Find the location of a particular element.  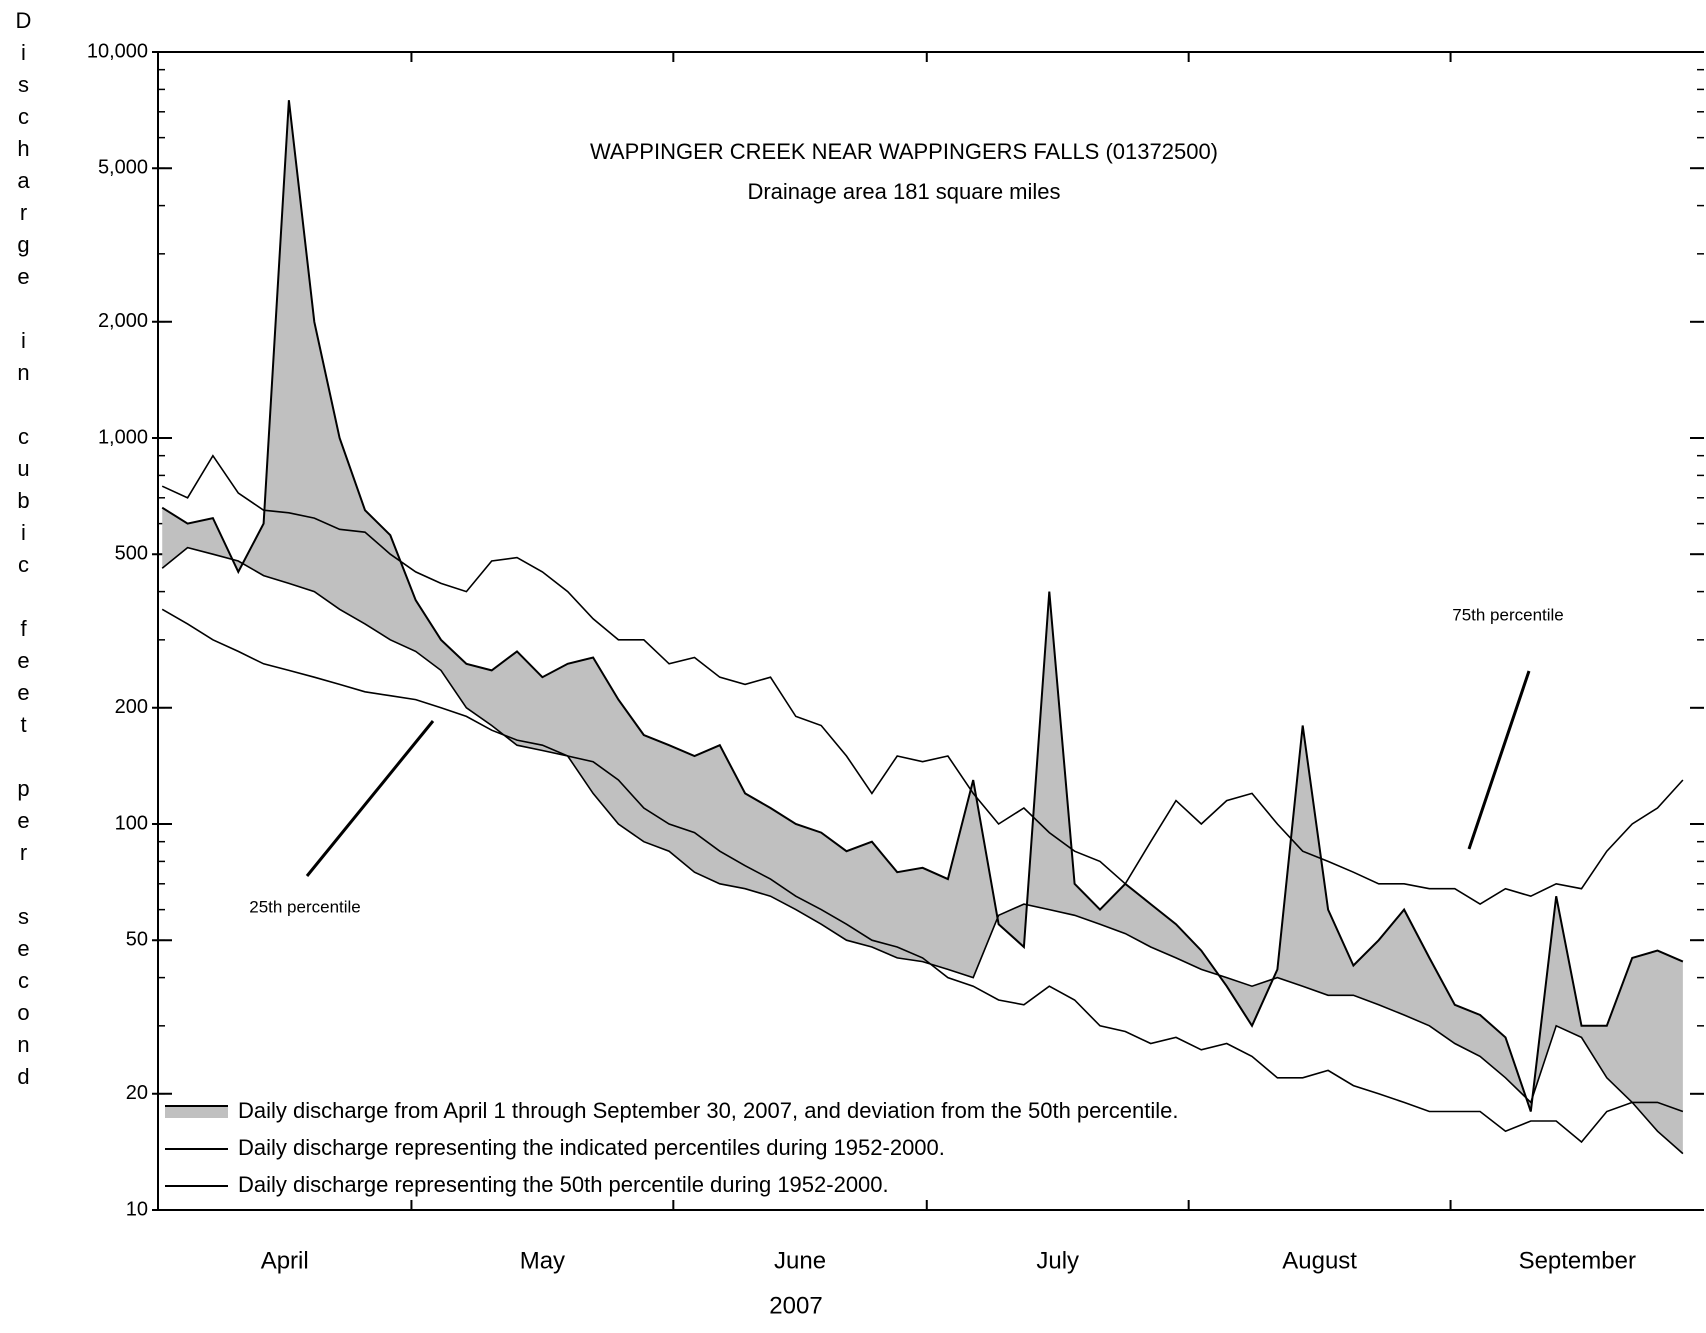

y-tick-label: 10 is located at coordinates (137, 1209).